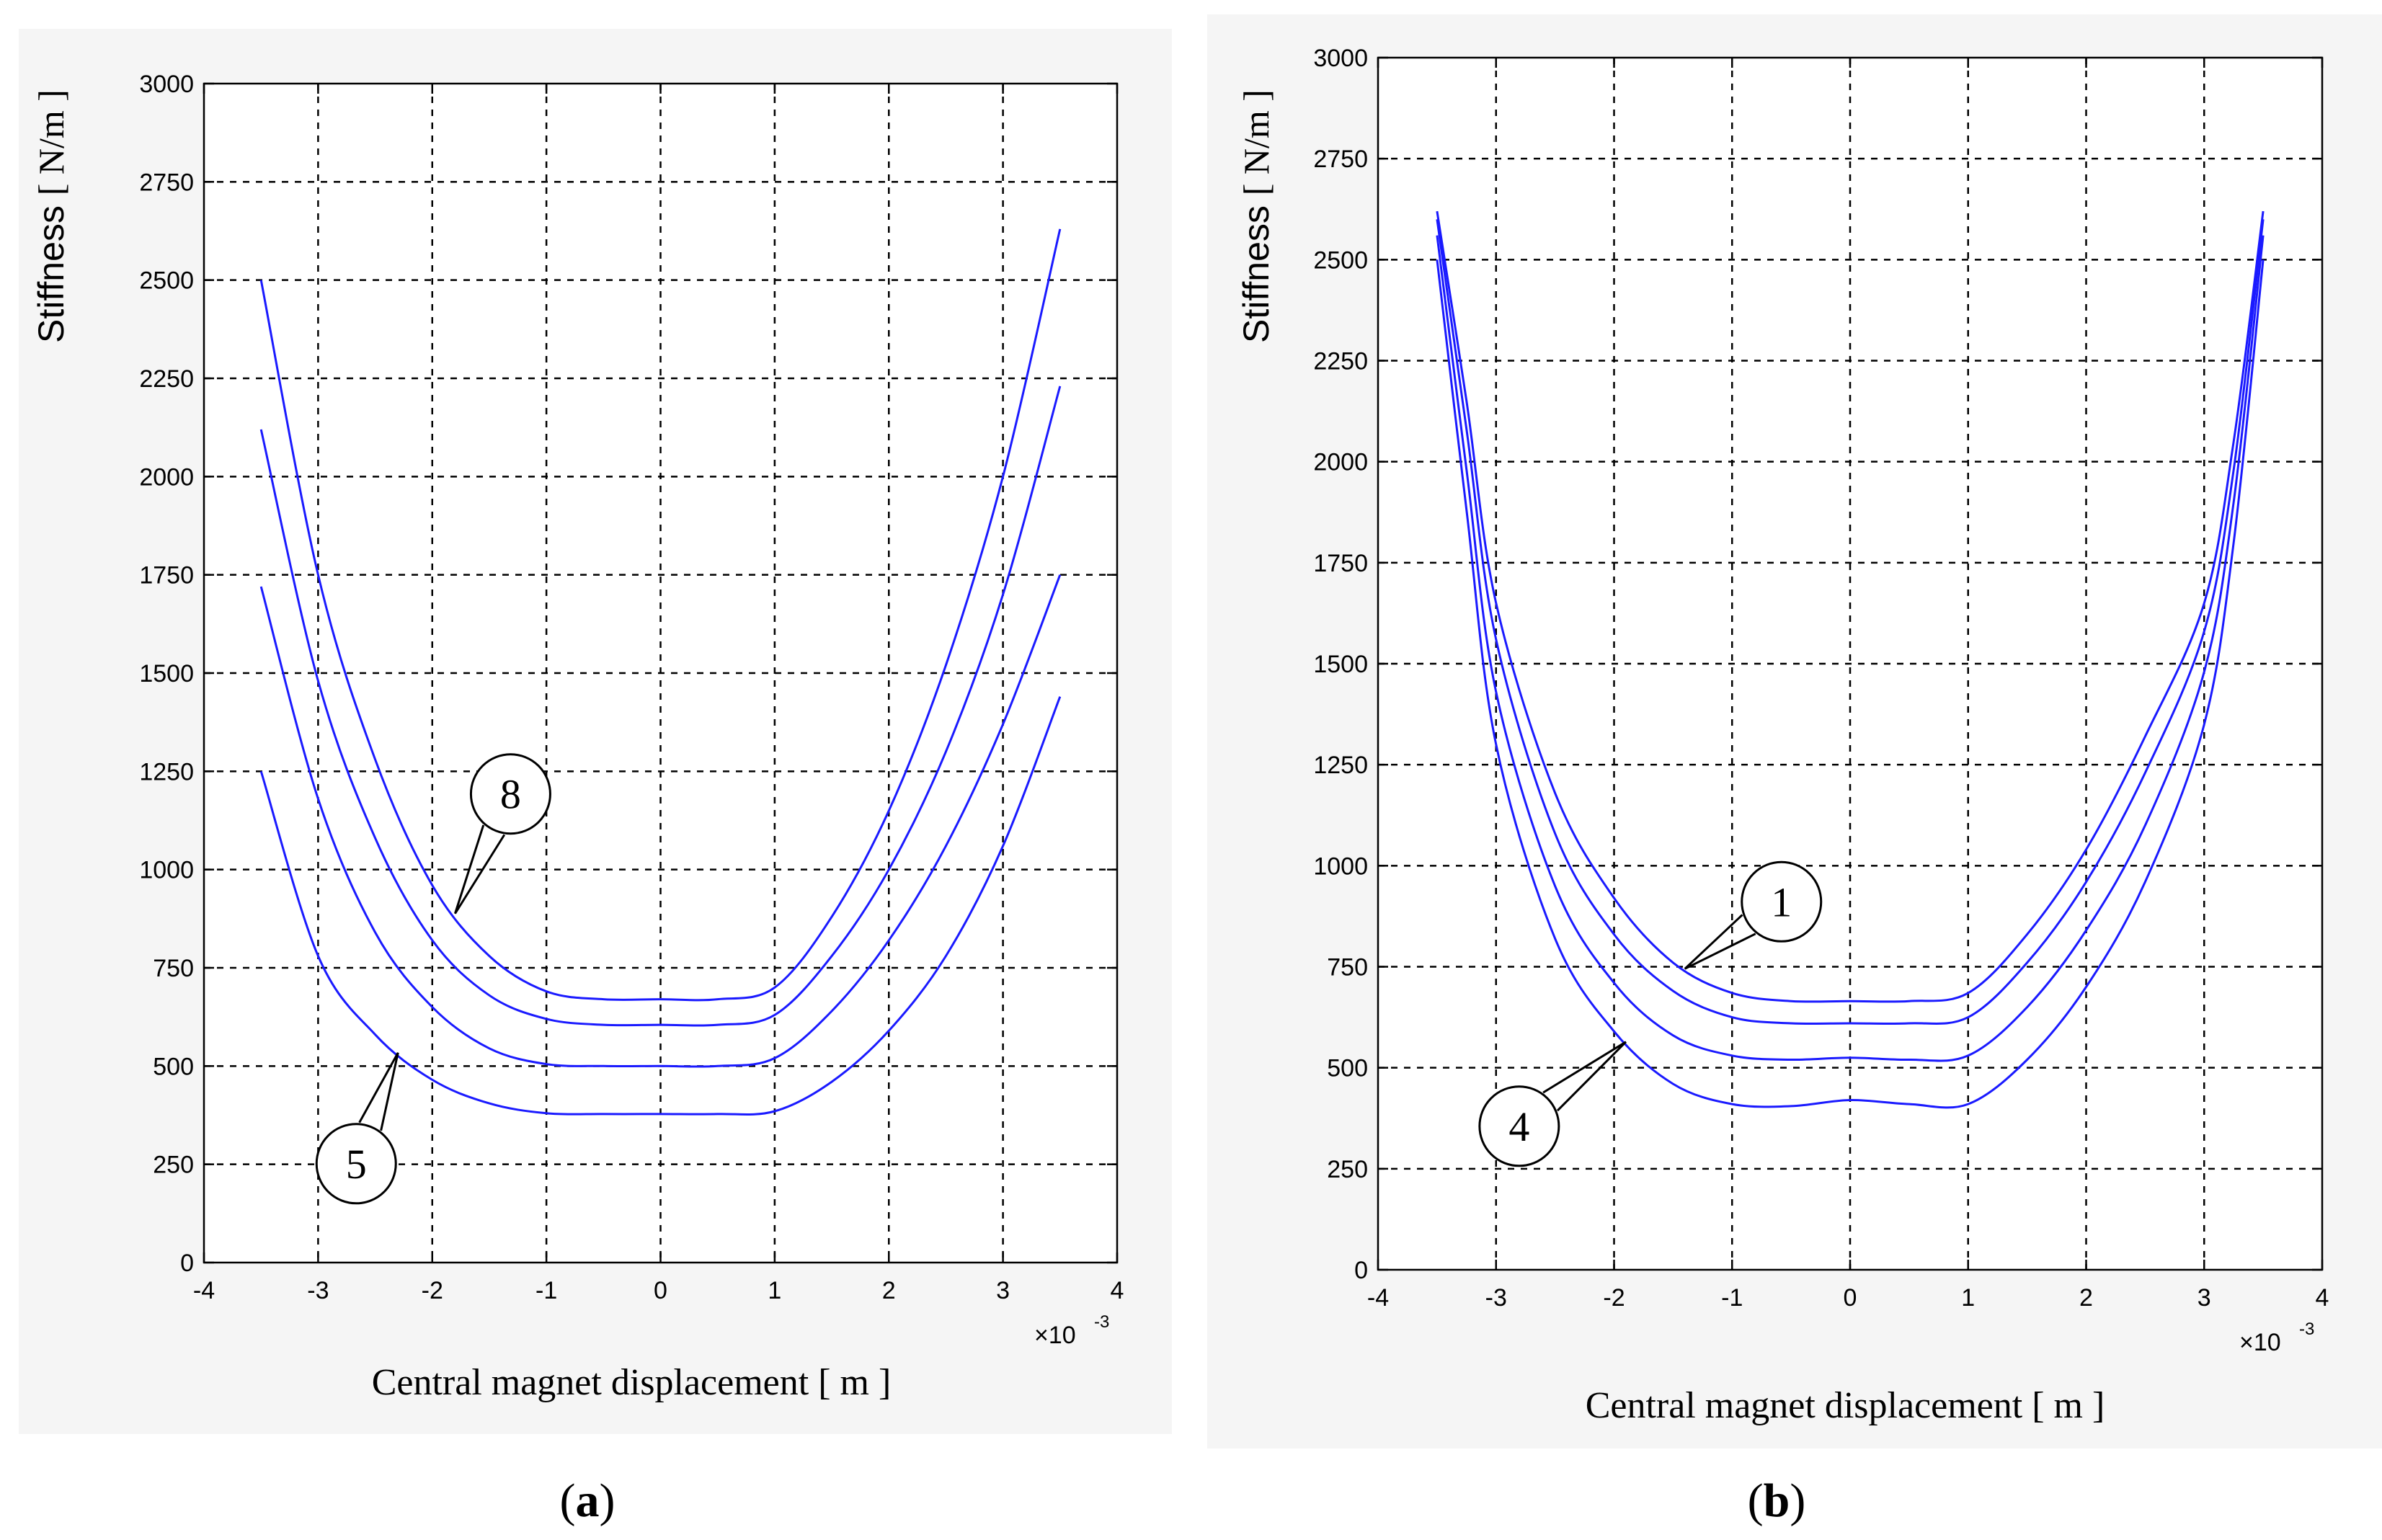 Image resolution: width=2382 pixels, height=1540 pixels. I want to click on caption-a: (a), so click(587, 1500).